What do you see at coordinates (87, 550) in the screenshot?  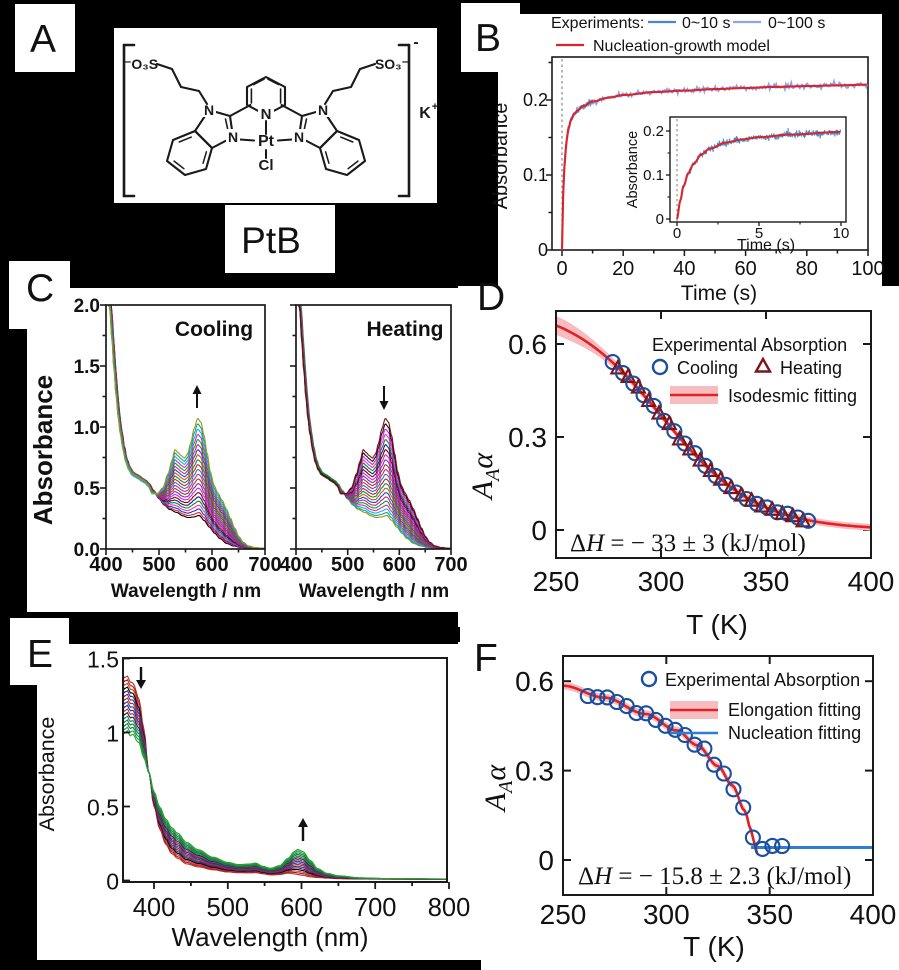 I see `svg-text: 0.0` at bounding box center [87, 550].